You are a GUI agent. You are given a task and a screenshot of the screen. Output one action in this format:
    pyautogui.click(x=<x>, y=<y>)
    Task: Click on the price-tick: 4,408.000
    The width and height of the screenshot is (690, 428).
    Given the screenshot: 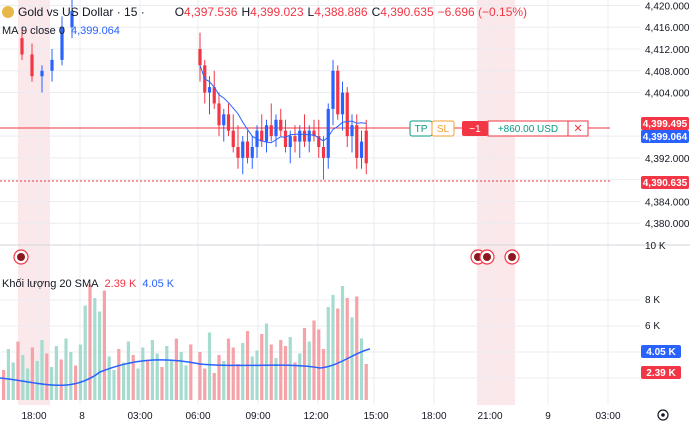 What is the action you would take?
    pyautogui.click(x=667, y=72)
    